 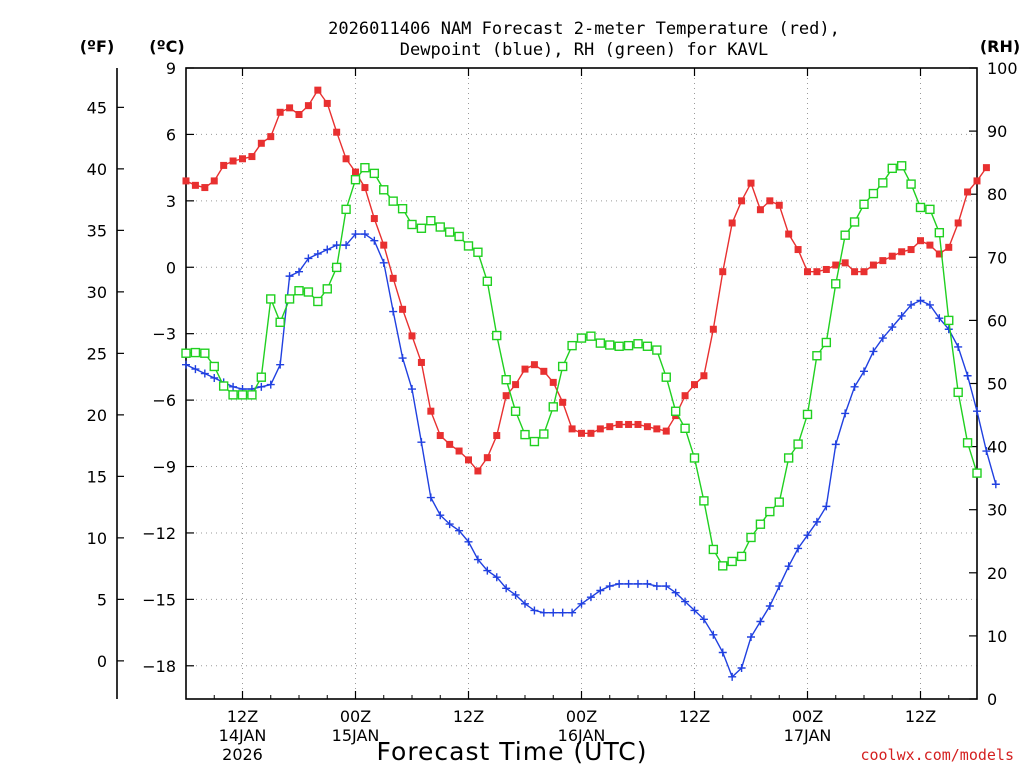 I want to click on x-tick-date-label: 14JAN, so click(x=243, y=735).